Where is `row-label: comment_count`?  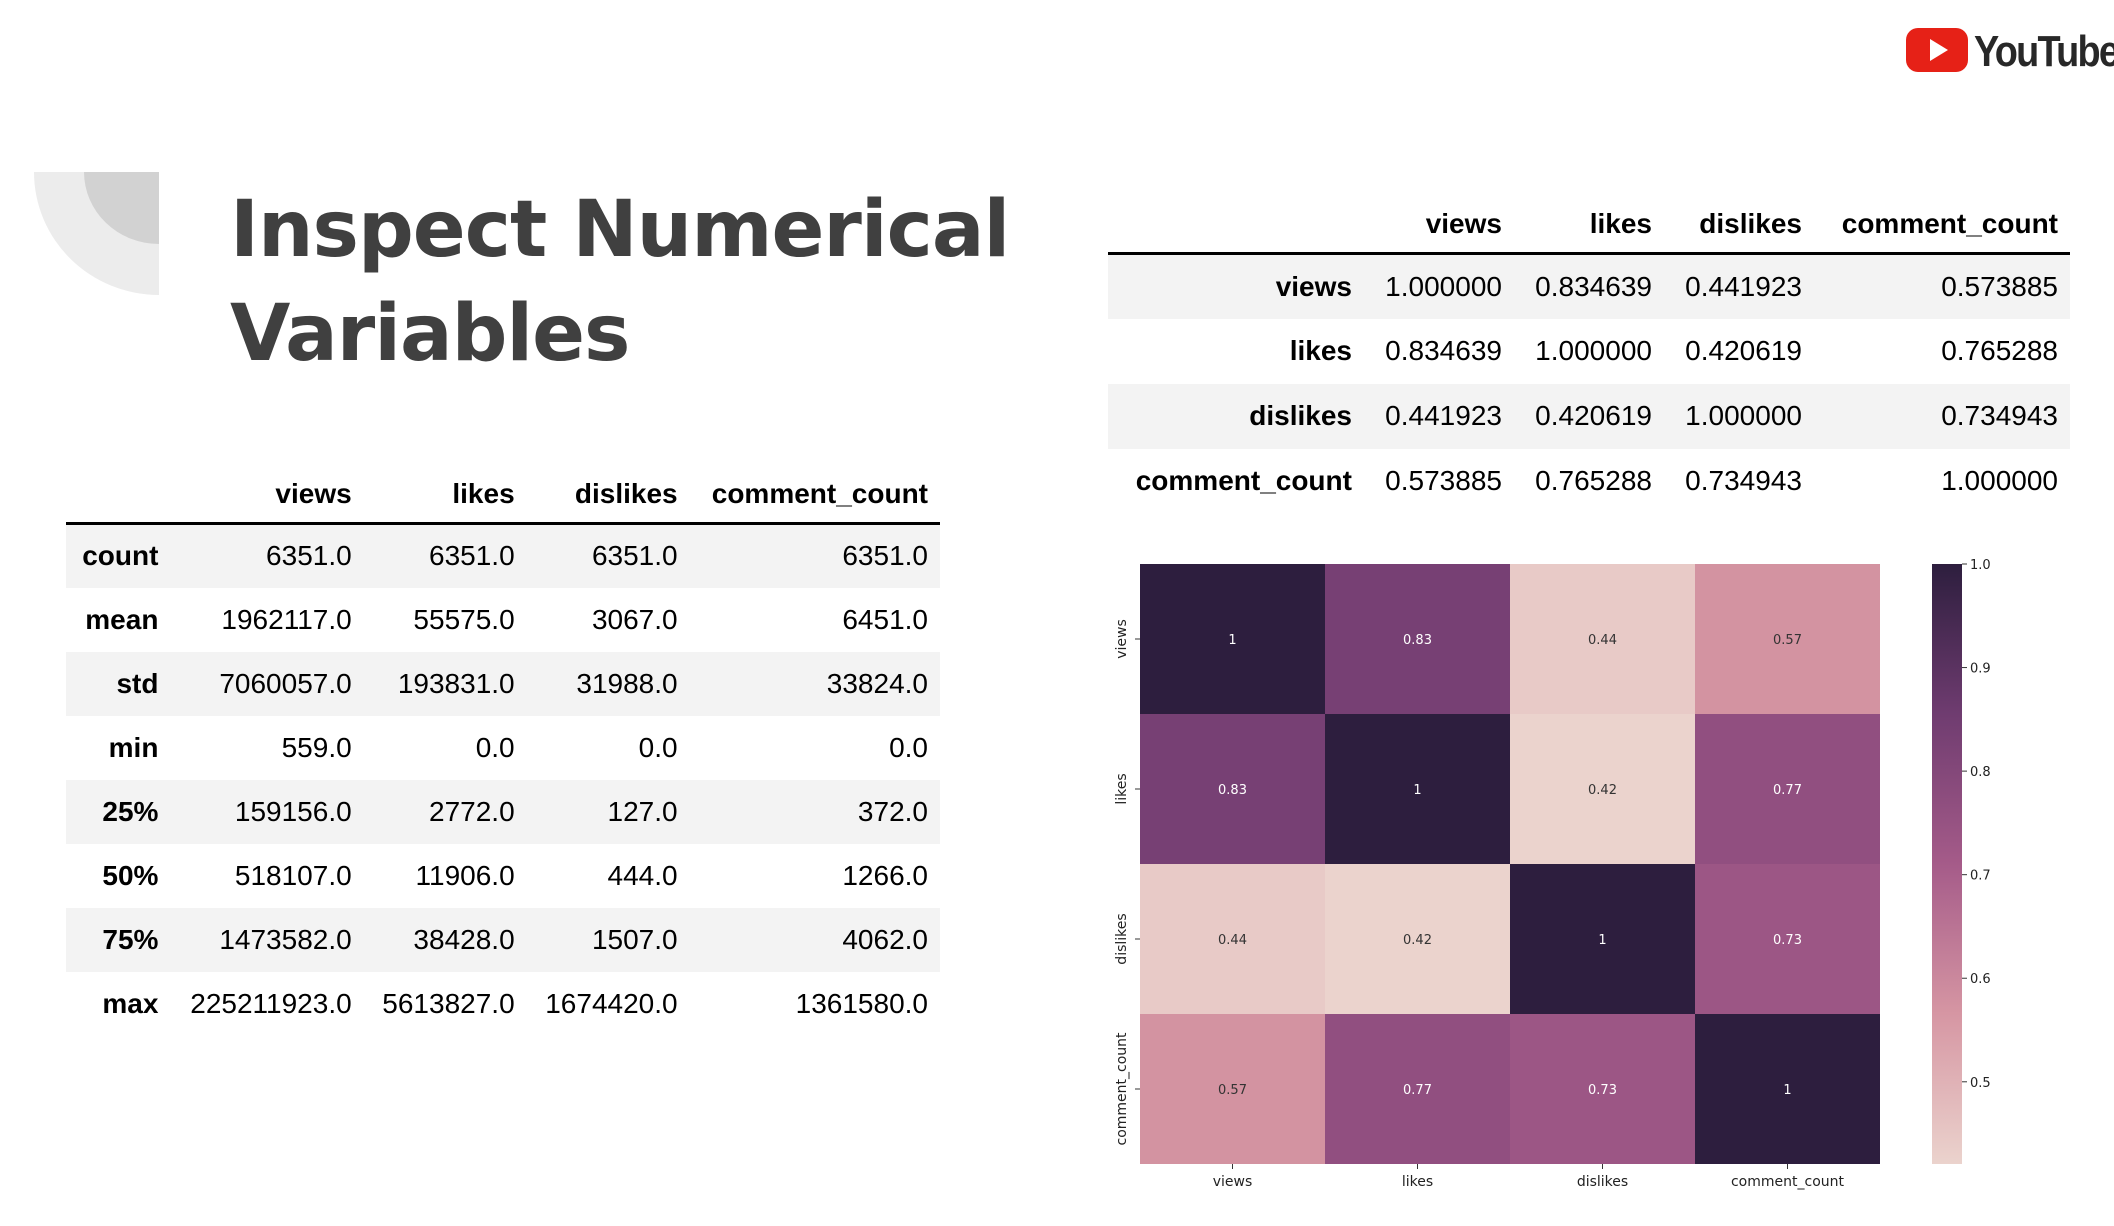
row-label: comment_count is located at coordinates (1243, 480).